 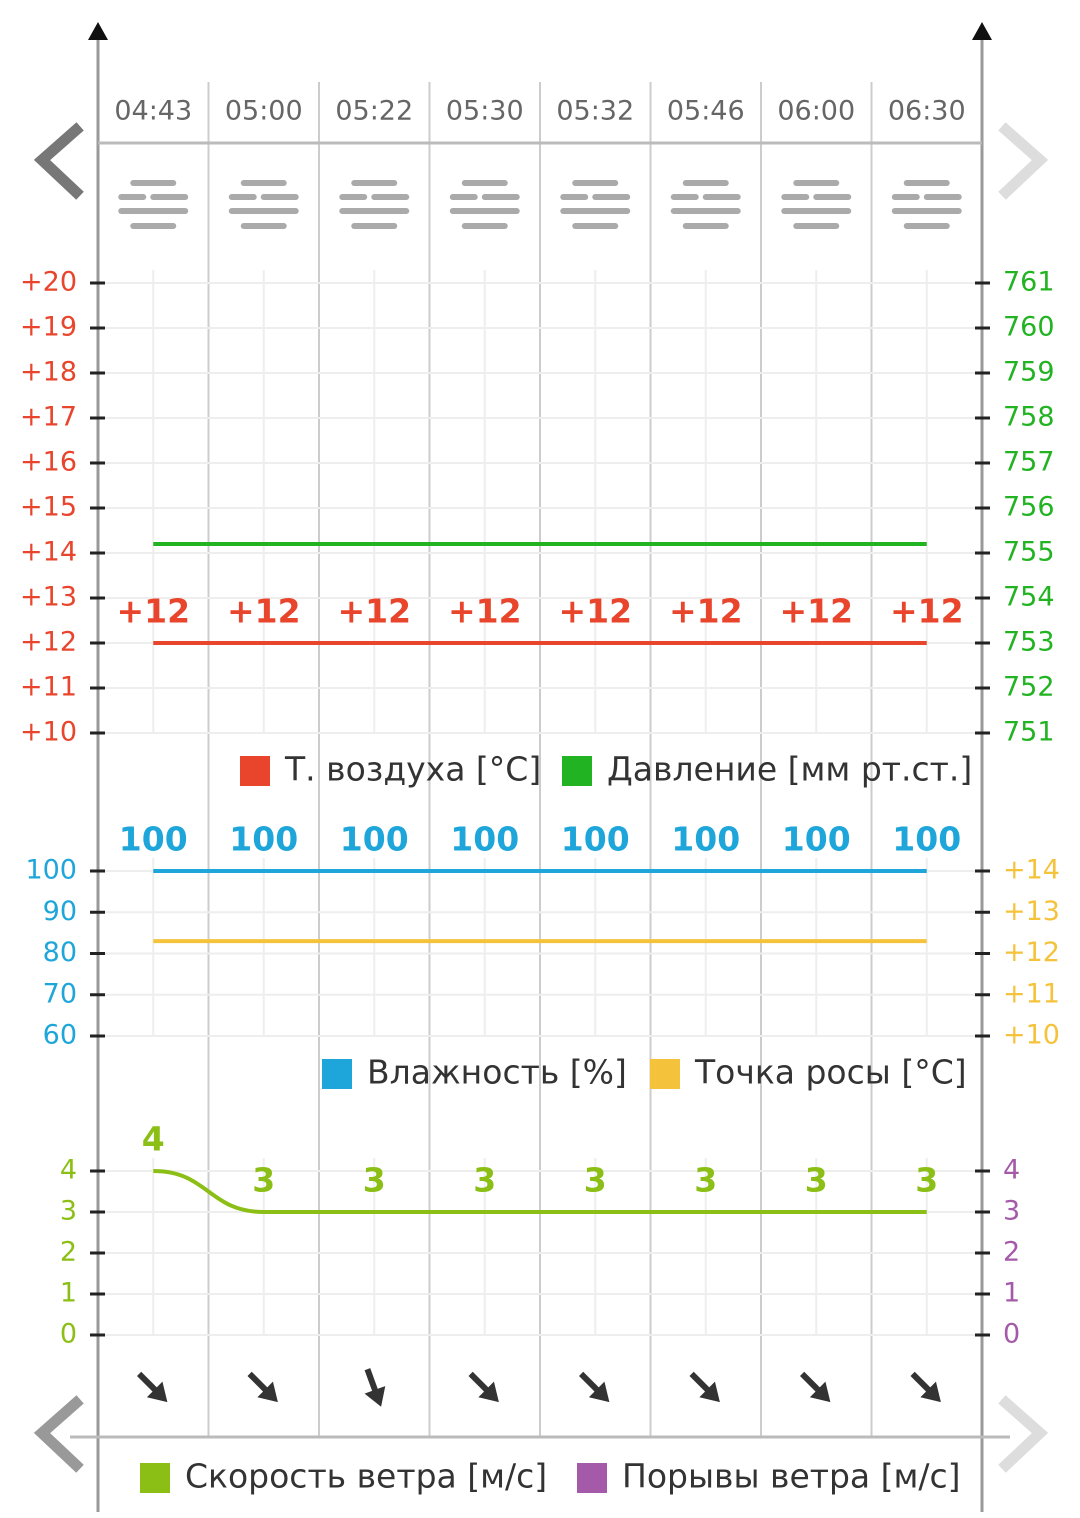 I want to click on y-tick-label: +20, so click(x=48, y=282).